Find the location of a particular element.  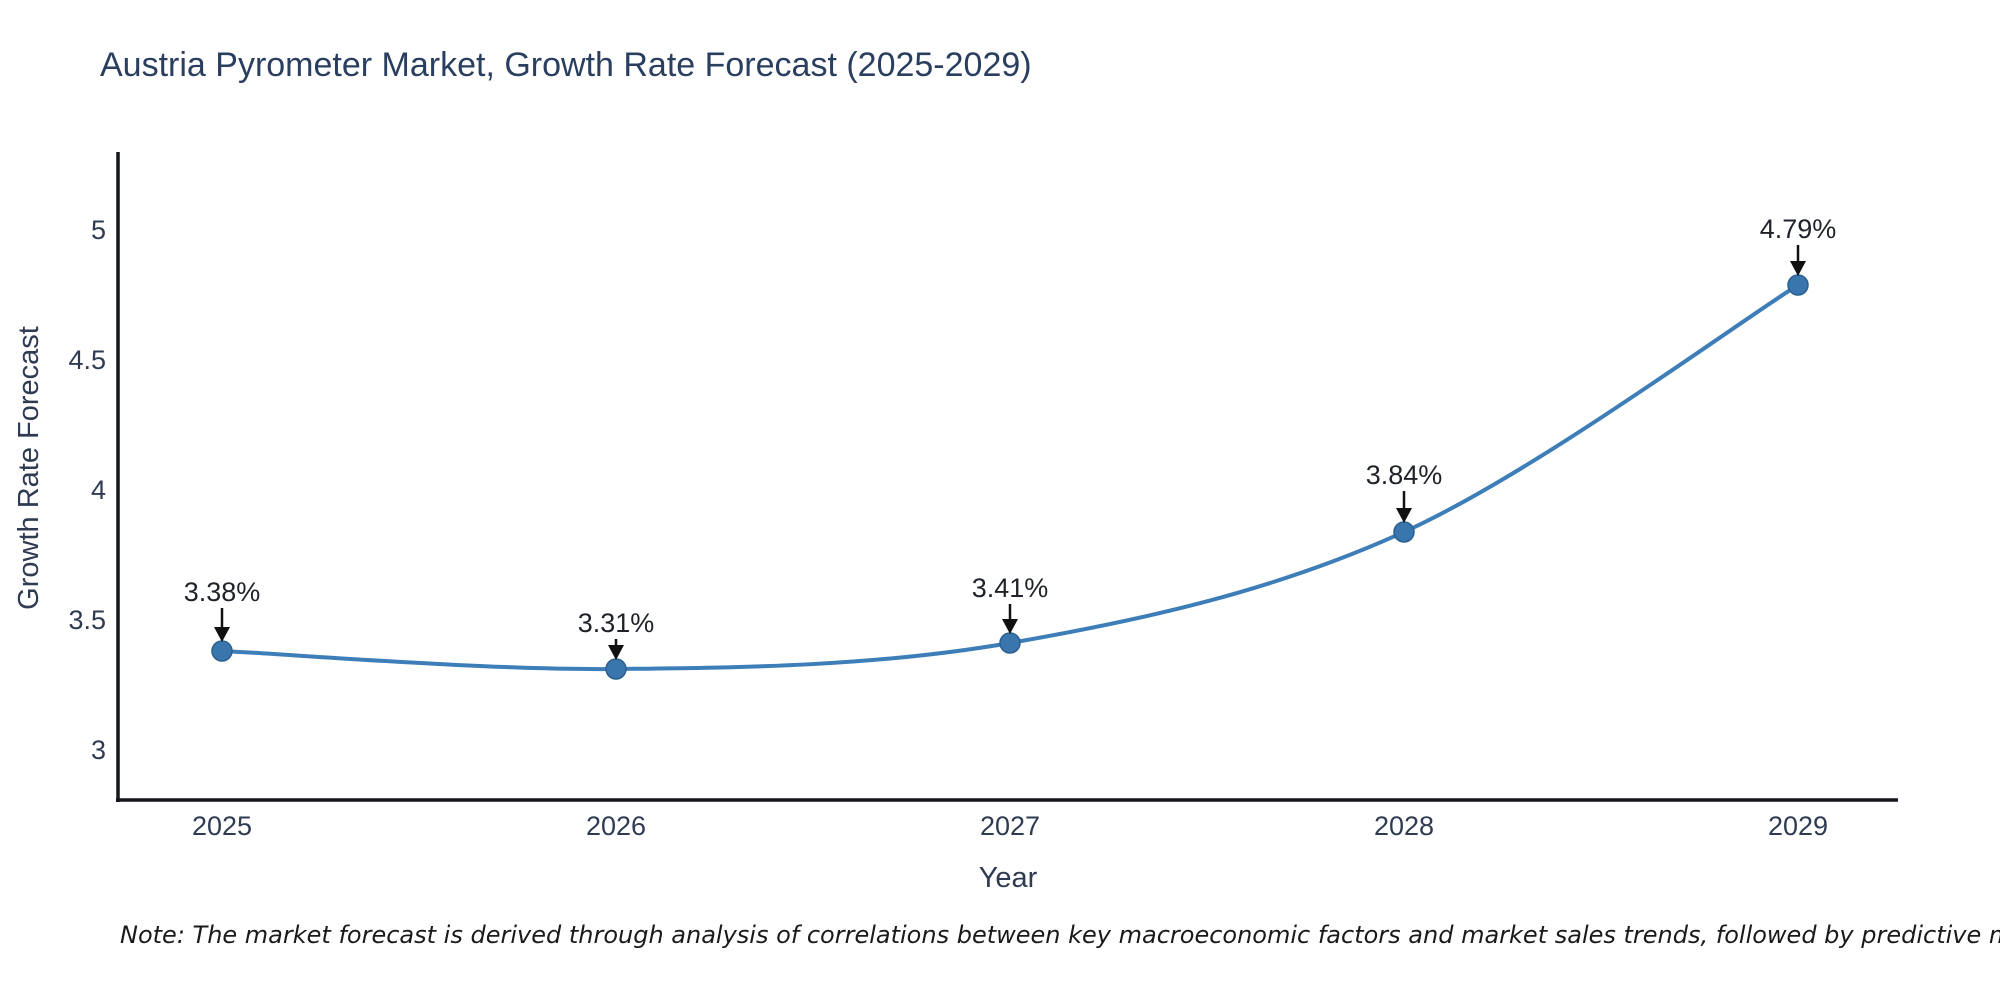

y-tick-label: 3 is located at coordinates (98, 750).